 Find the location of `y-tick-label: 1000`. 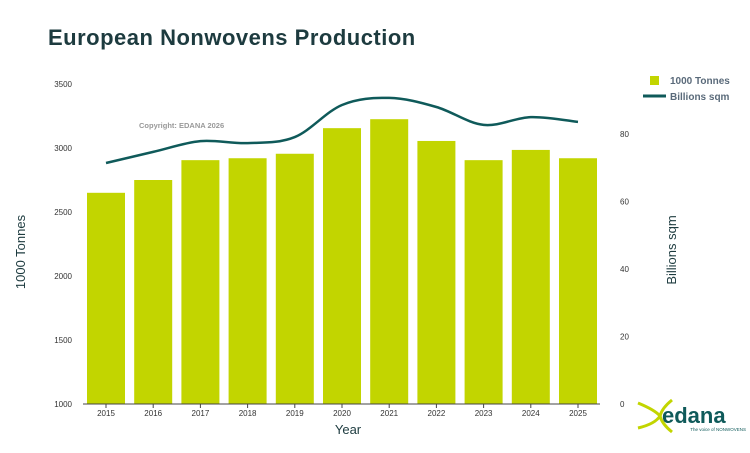

y-tick-label: 1000 is located at coordinates (63, 404).